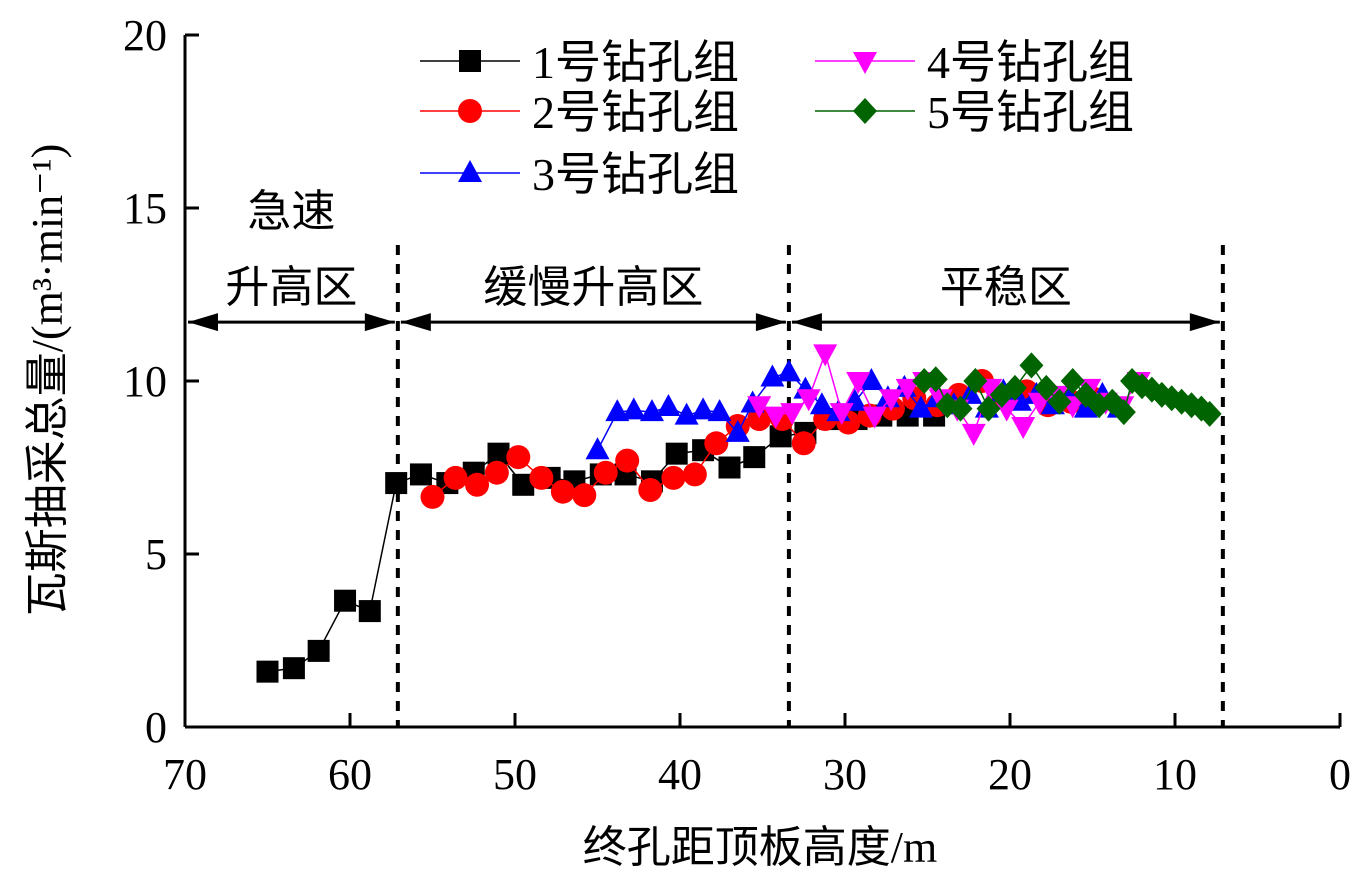 This screenshot has width=1360, height=882. I want to click on region-label: 缓慢升高区, so click(593, 287).